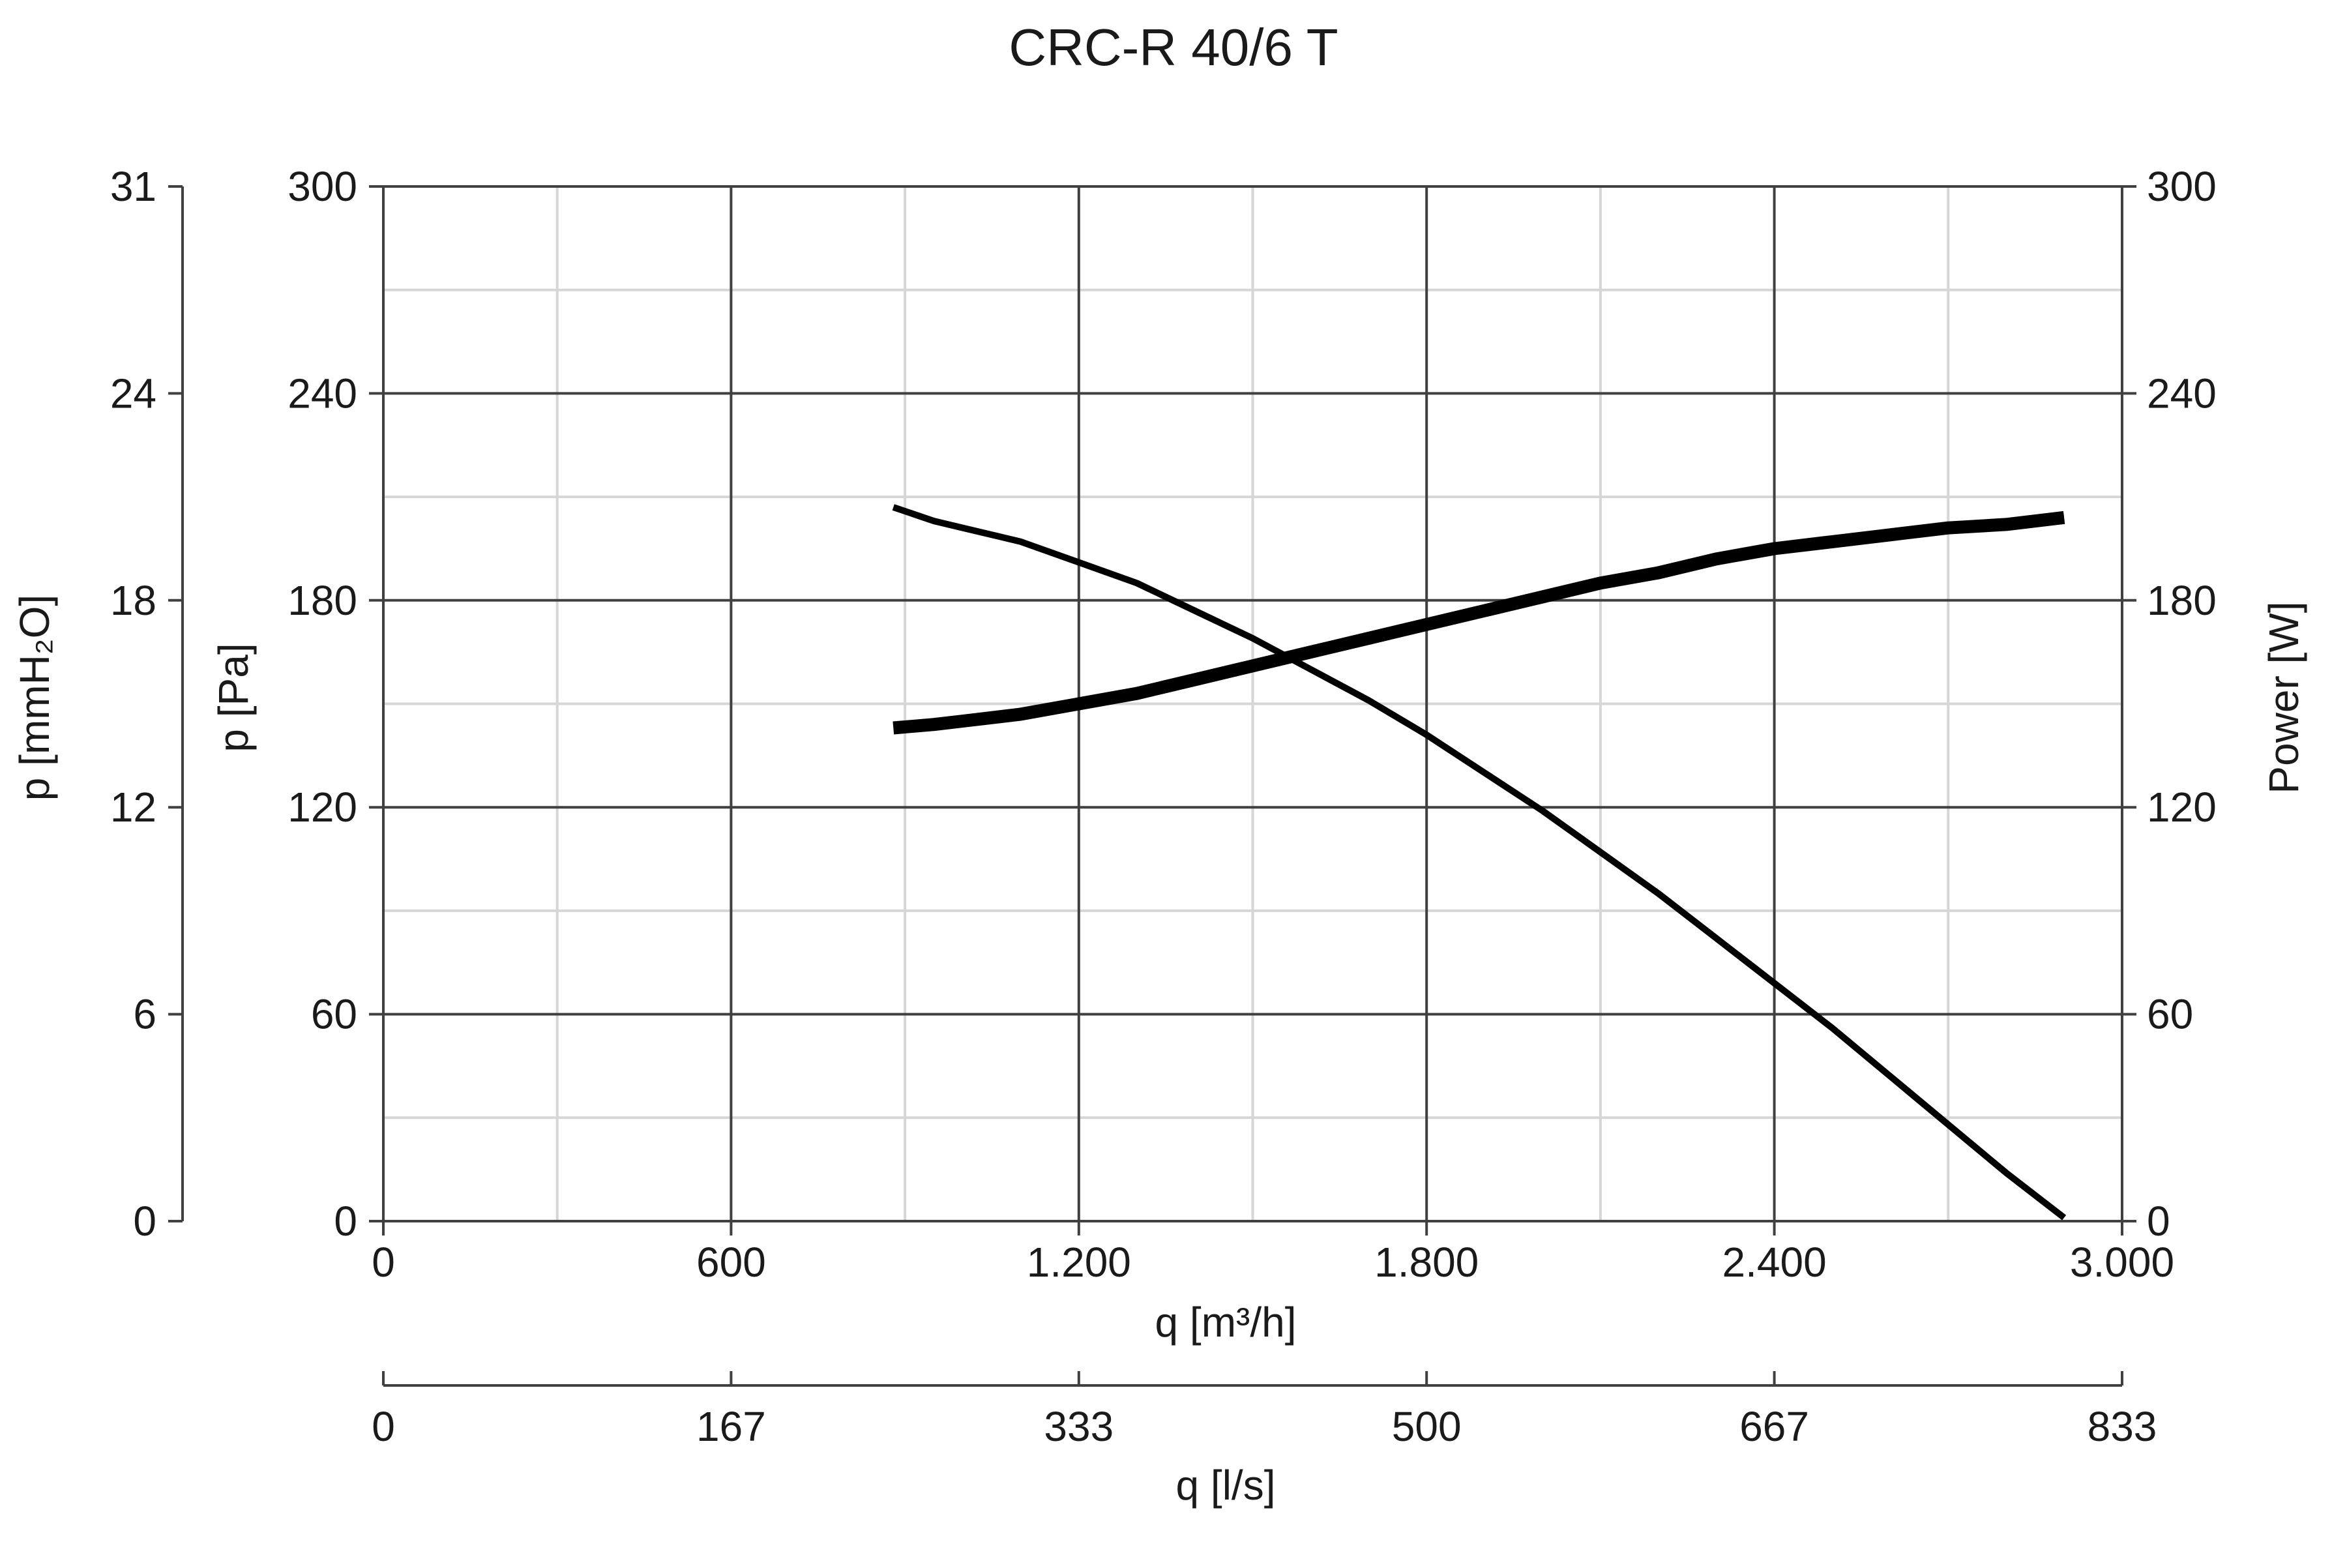  I want to click on y2-axis-label: Power [W], so click(2283, 697).